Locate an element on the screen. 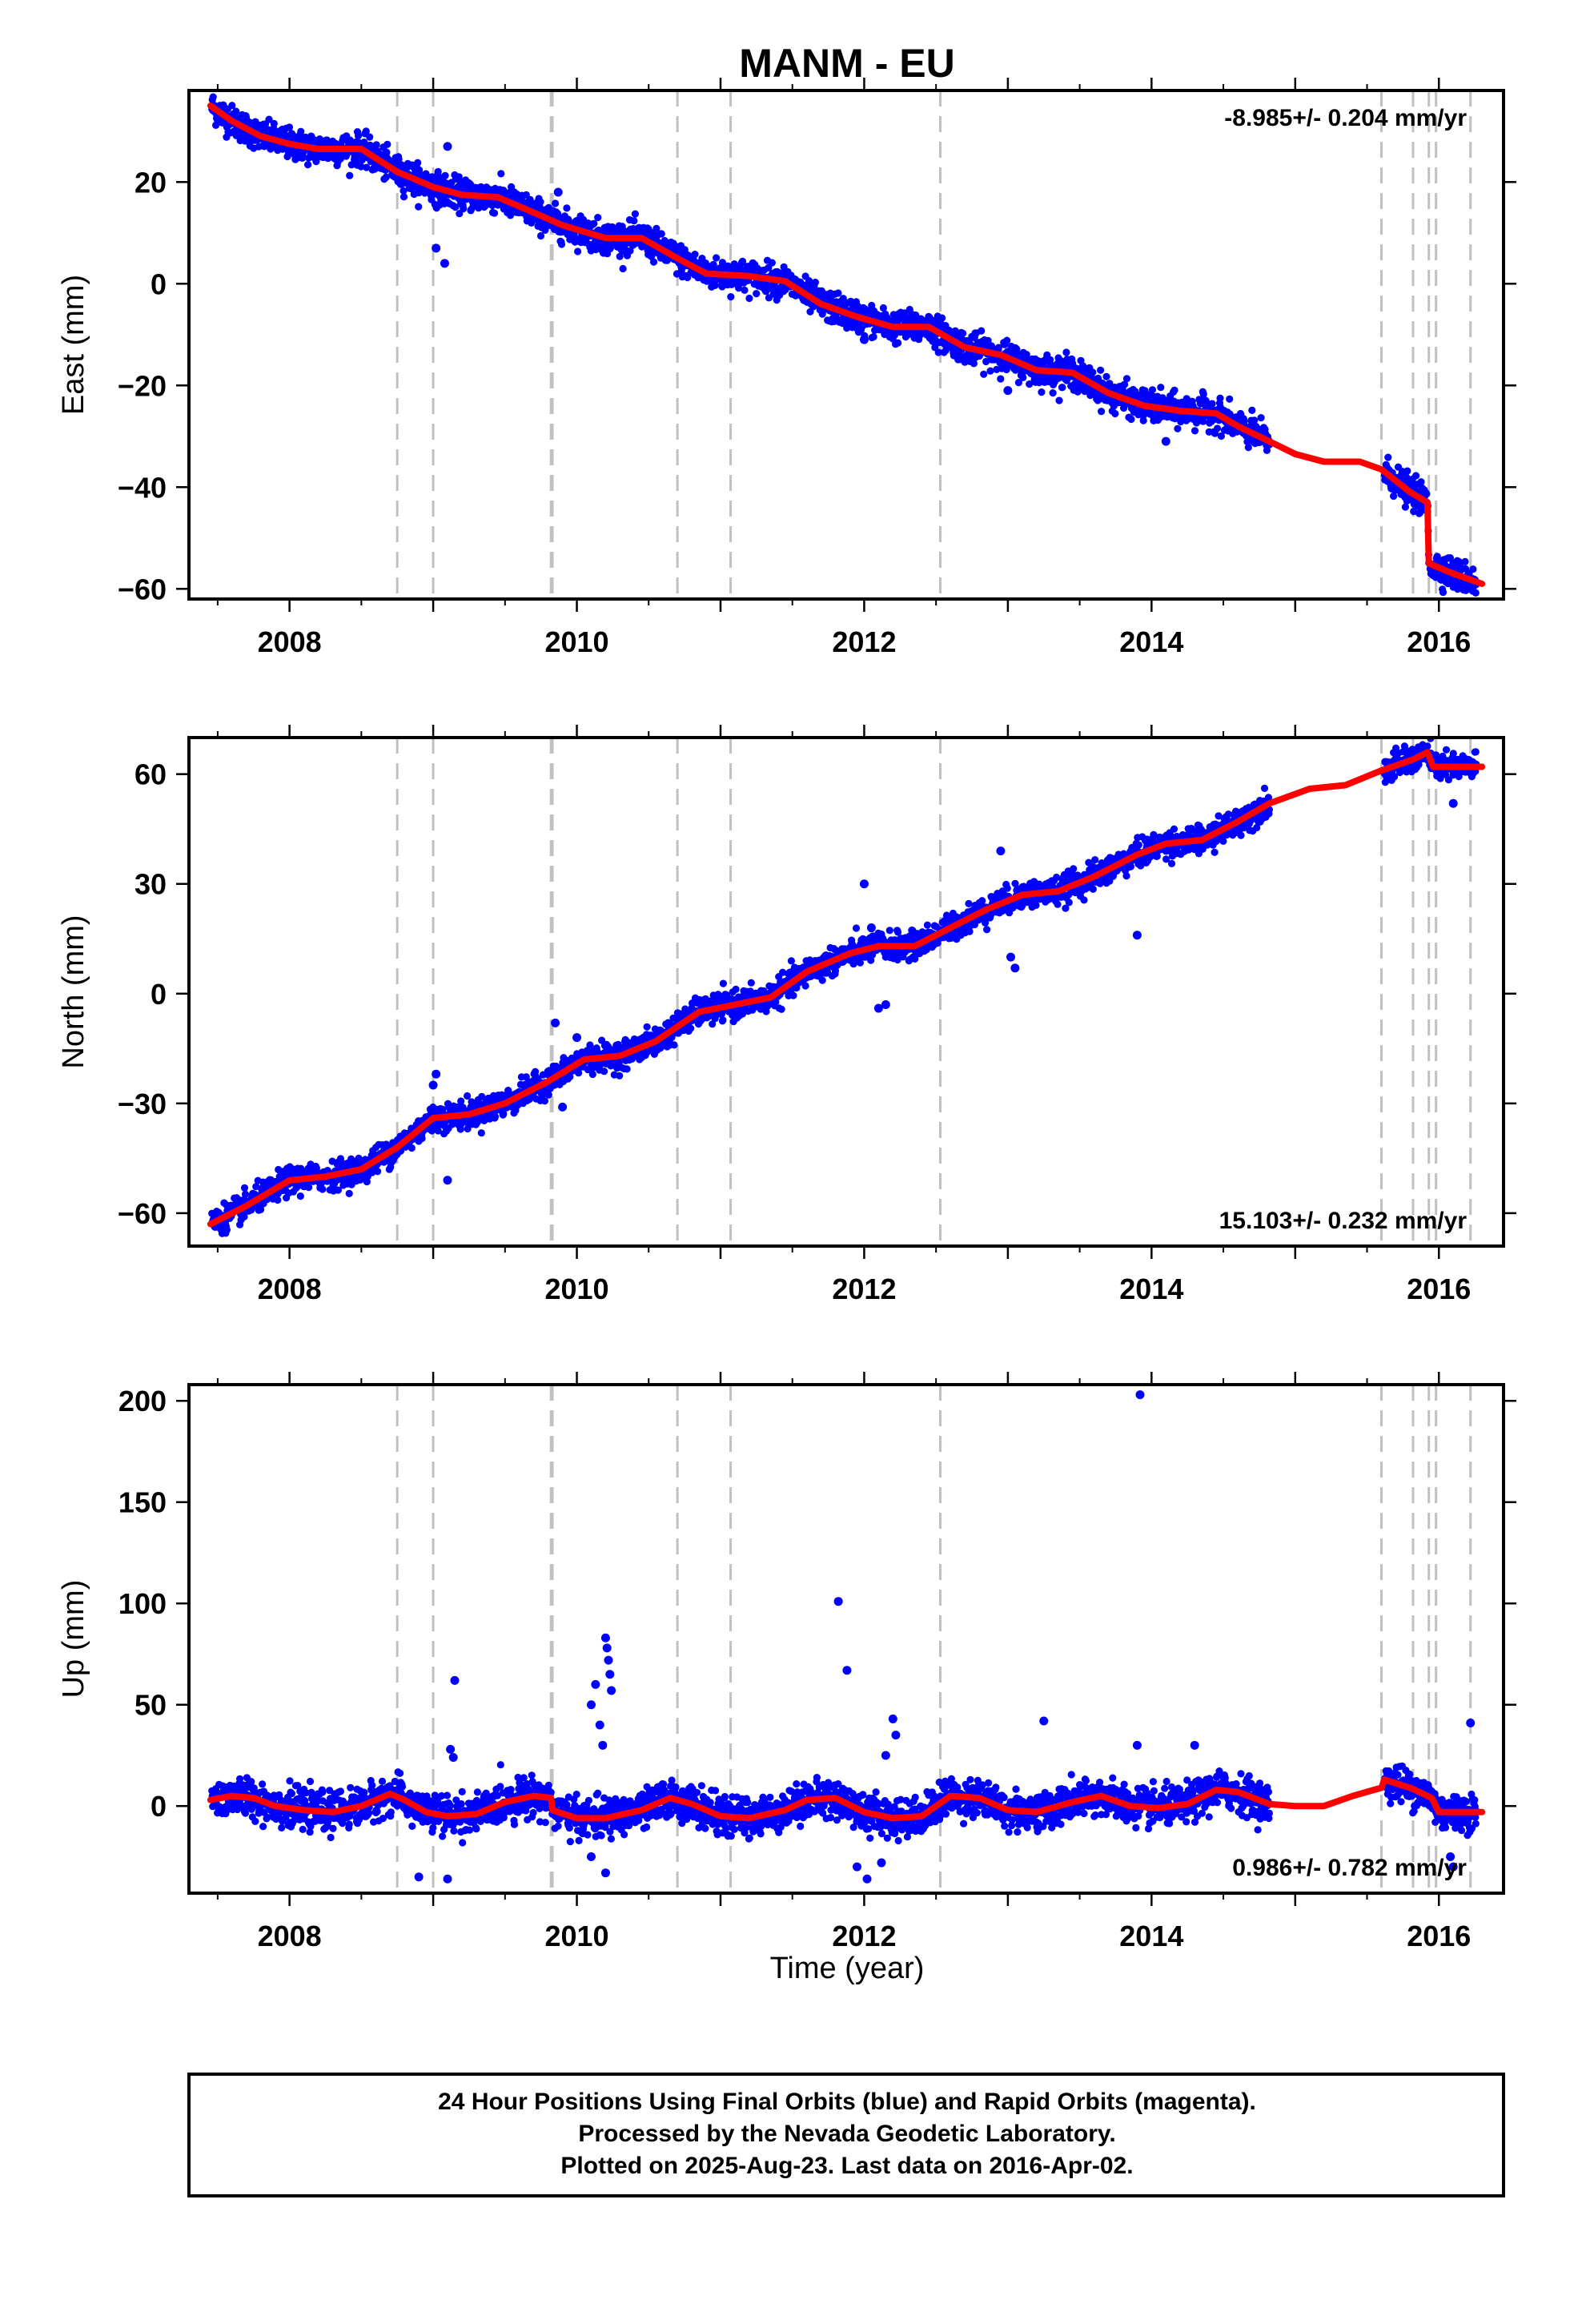  y-tick-label: 20 is located at coordinates (151, 182).